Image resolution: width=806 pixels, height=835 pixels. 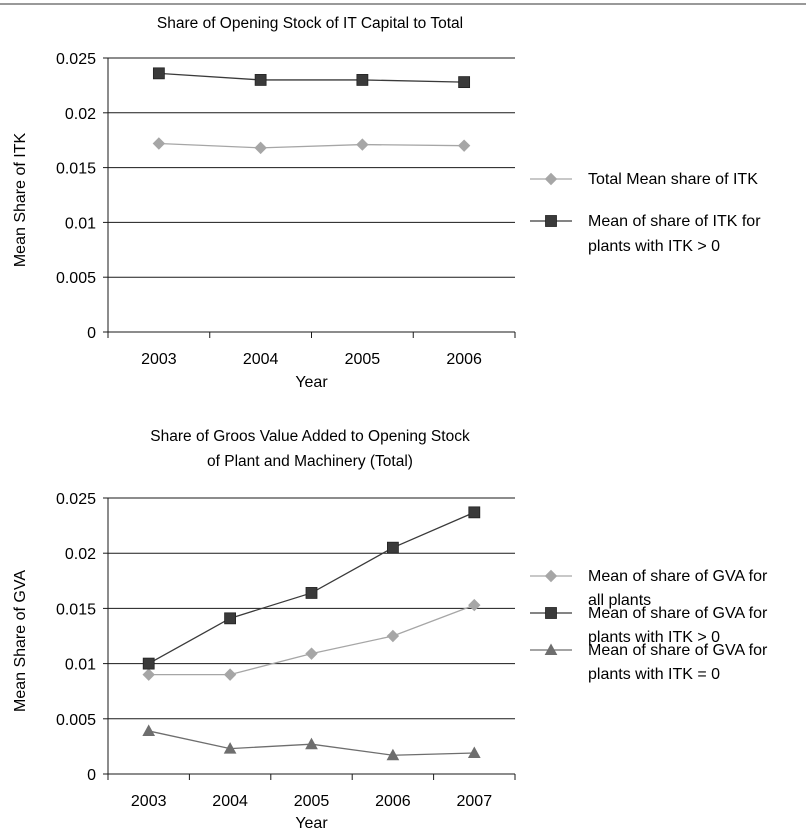 What do you see at coordinates (311, 77) in the screenshot?
I see `series-2-line` at bounding box center [311, 77].